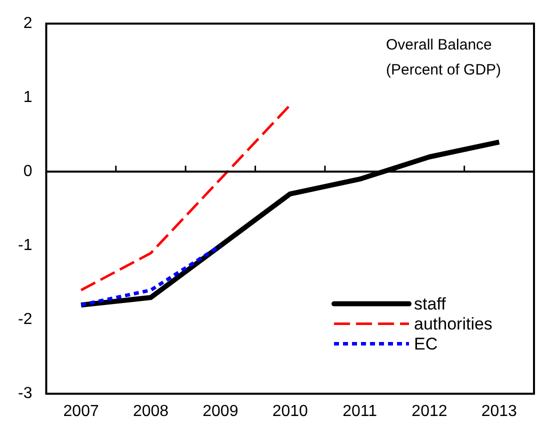 This screenshot has width=540, height=433. Describe the element at coordinates (499, 411) in the screenshot. I see `x-tick-label: 2013` at that location.